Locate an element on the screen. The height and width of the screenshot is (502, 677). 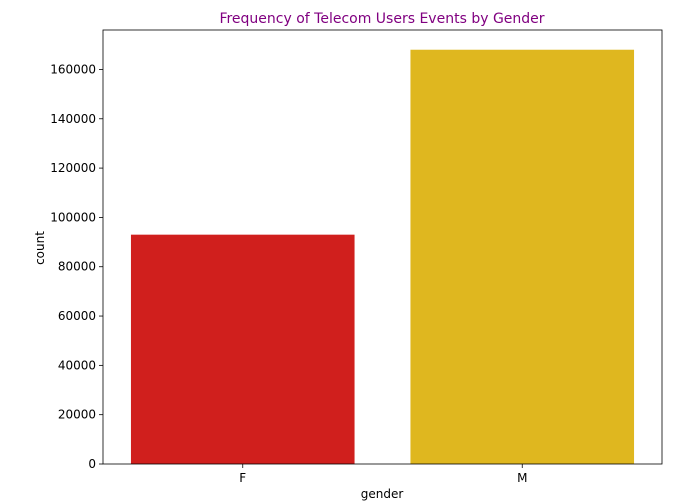
y-tick-label: 100000 is located at coordinates (73, 217).